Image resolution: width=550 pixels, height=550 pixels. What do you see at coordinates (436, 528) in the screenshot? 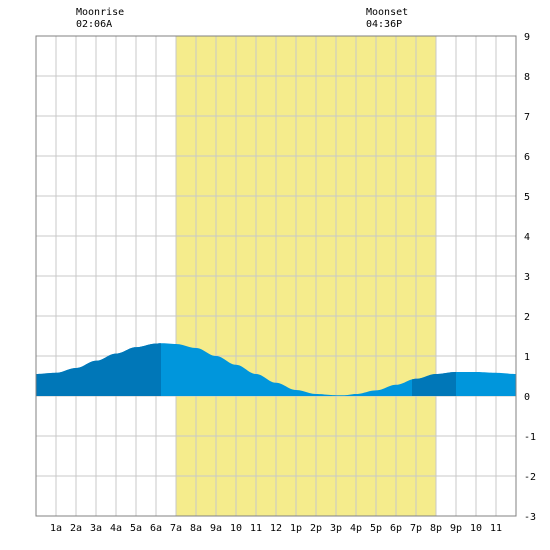
I see `x-tick-label: 8p` at bounding box center [436, 528].